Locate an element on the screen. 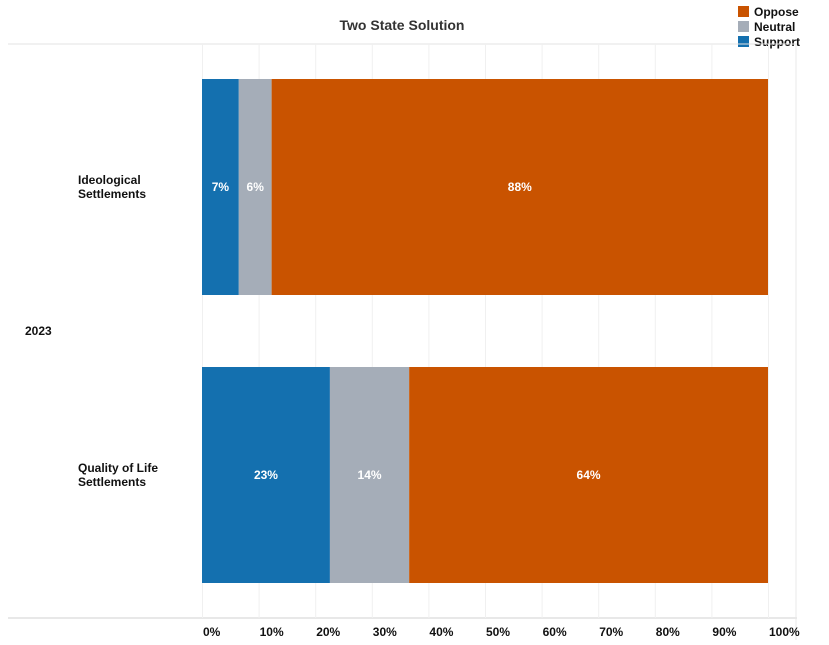  x-tick-label-90: 90% is located at coordinates (724, 632).